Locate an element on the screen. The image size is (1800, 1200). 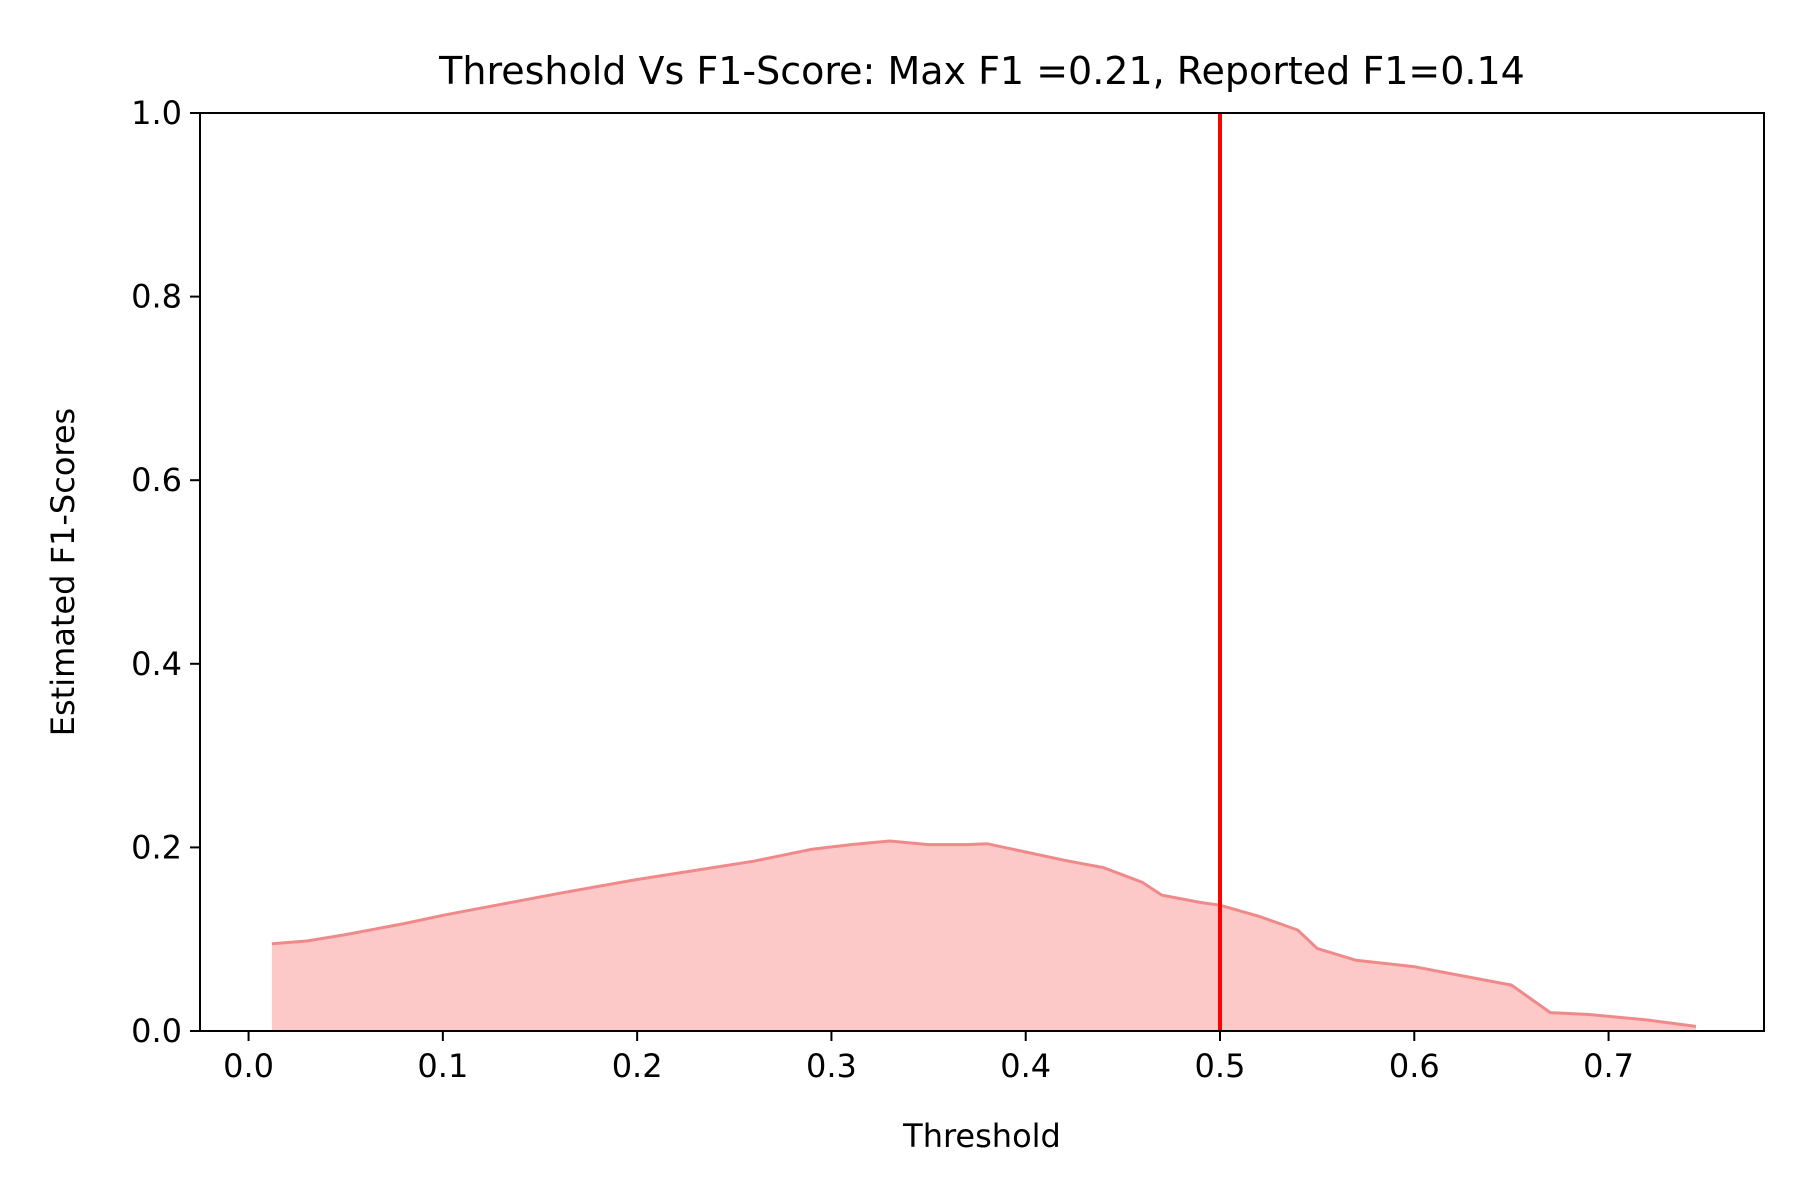
x-tick-label: 0.7 is located at coordinates (1608, 1066).